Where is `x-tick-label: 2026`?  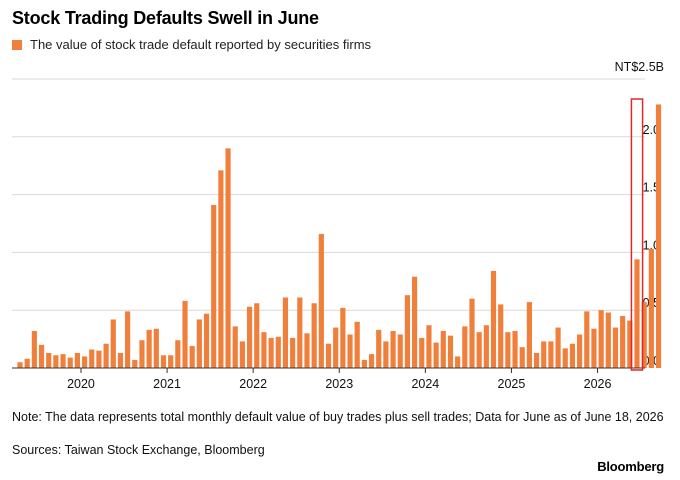 x-tick-label: 2026 is located at coordinates (598, 384).